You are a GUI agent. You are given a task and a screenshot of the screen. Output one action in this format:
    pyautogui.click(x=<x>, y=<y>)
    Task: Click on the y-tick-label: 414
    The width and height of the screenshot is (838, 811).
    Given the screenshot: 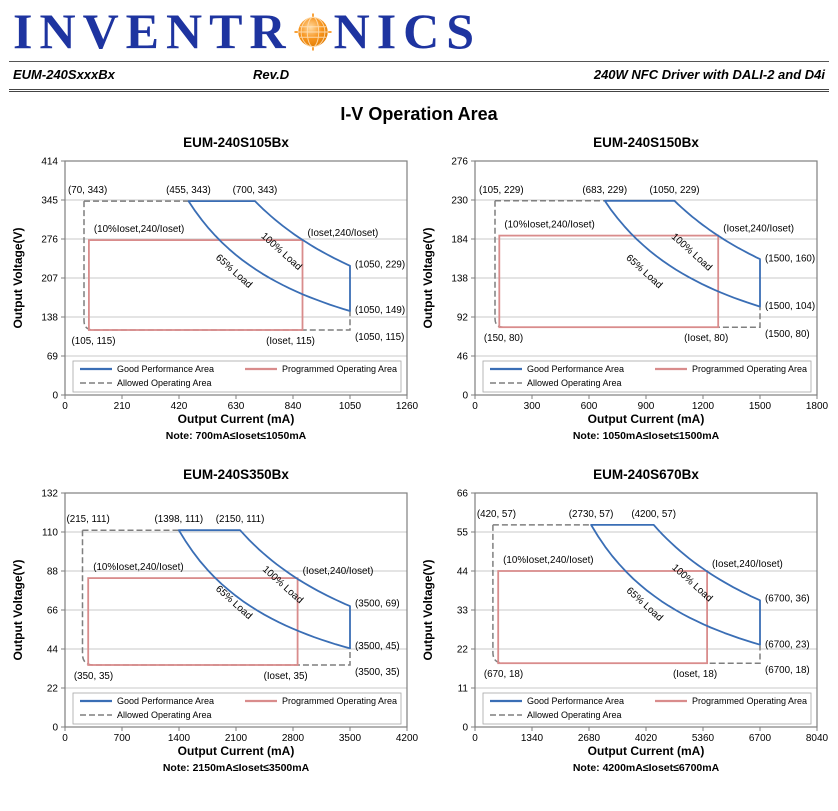 What is the action you would take?
    pyautogui.click(x=49, y=162)
    